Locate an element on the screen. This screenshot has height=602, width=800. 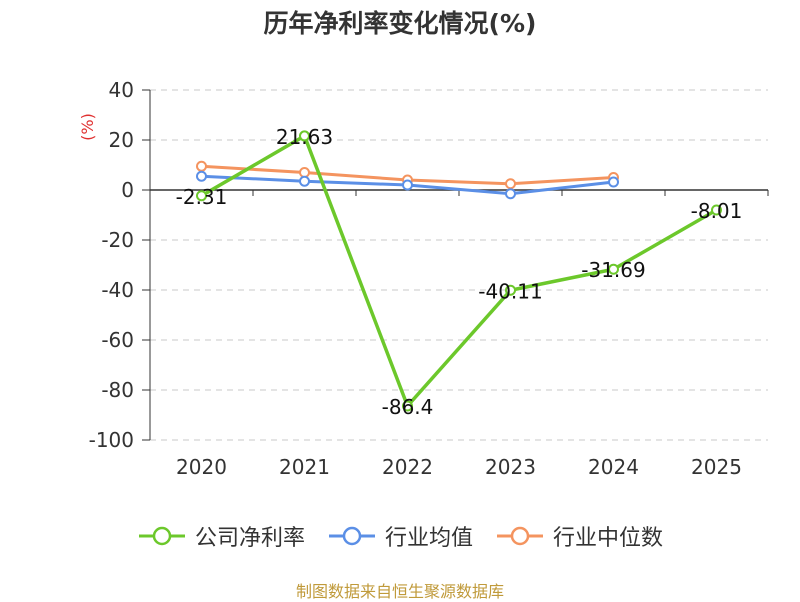
chart-title: 历年净利率变化情况(%) is located at coordinates (400, 23).